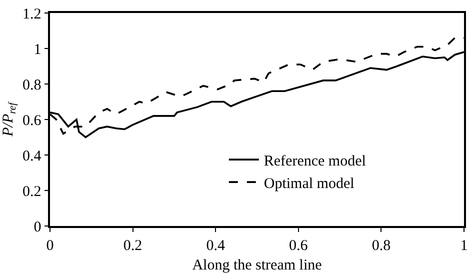  What do you see at coordinates (32, 14) in the screenshot?
I see `y-tick-label: 1.2` at bounding box center [32, 14].